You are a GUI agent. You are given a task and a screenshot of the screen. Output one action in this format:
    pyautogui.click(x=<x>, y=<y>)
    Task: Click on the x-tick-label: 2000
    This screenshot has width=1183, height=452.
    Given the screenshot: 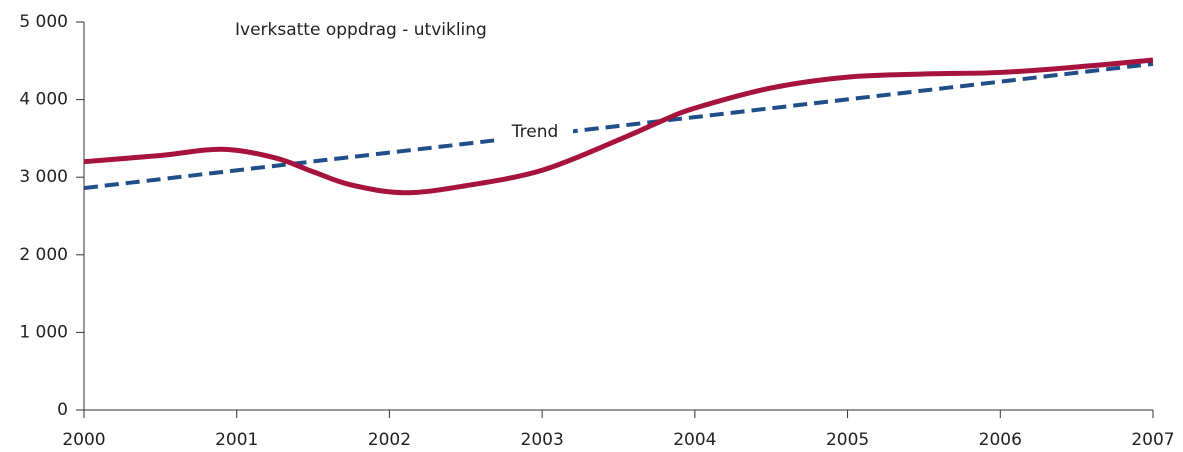 What is the action you would take?
    pyautogui.click(x=83, y=440)
    